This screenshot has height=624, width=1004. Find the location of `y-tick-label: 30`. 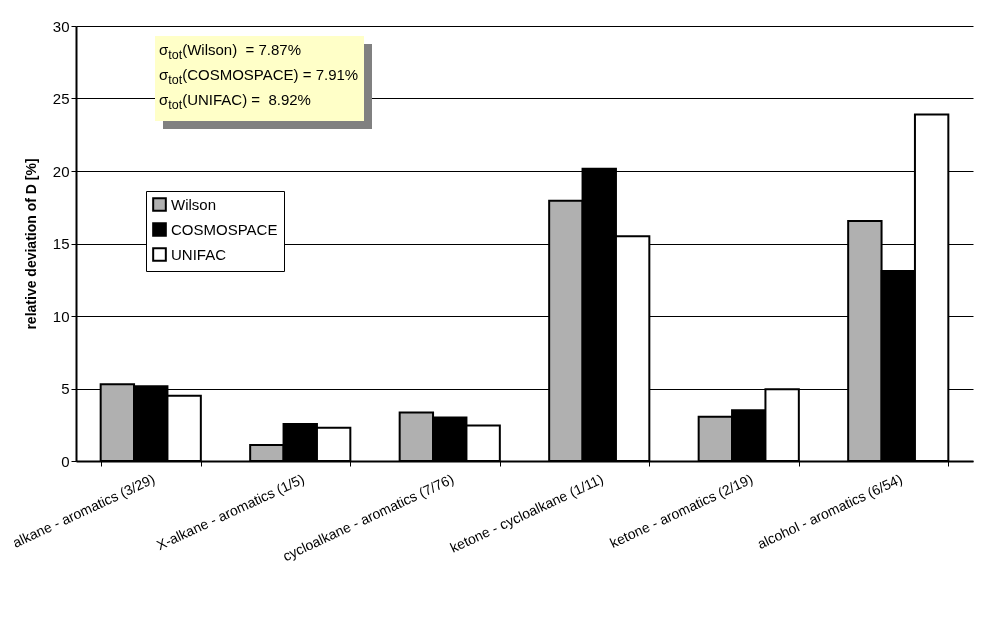

y-tick-label: 30 is located at coordinates (61, 26).